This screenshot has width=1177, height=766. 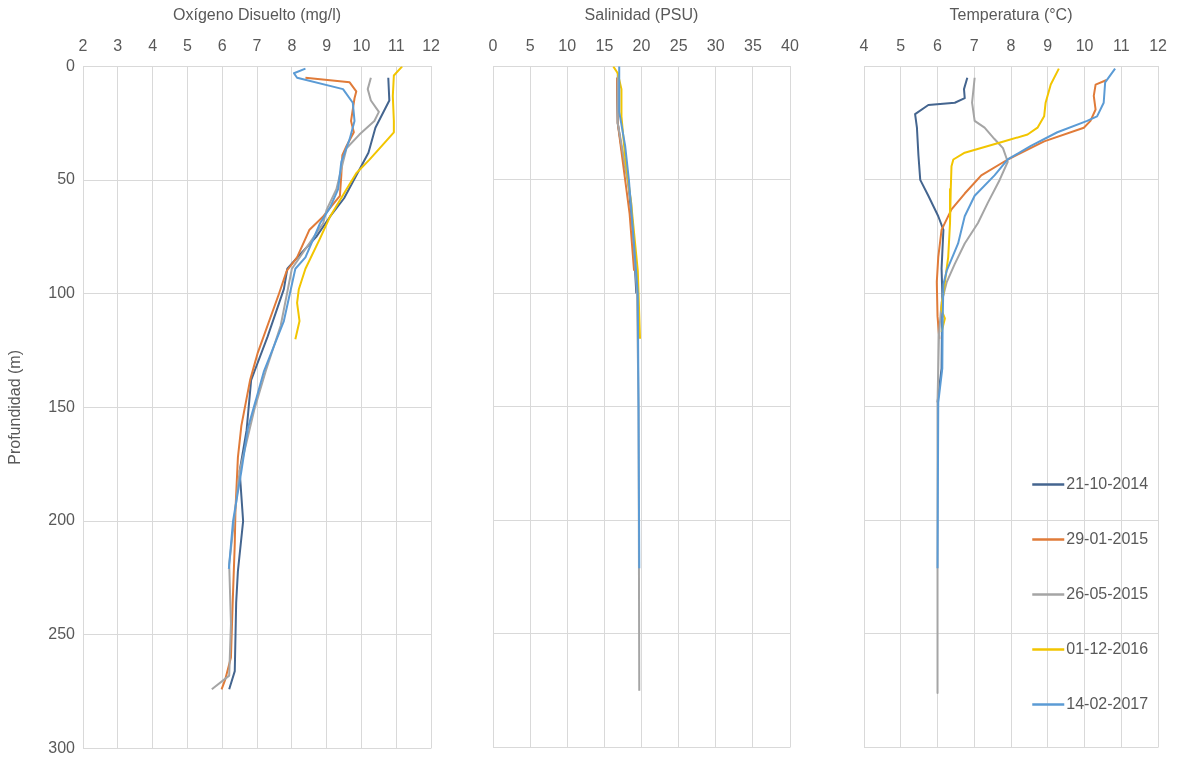 I want to click on x-tick-label: 0, so click(x=493, y=46).